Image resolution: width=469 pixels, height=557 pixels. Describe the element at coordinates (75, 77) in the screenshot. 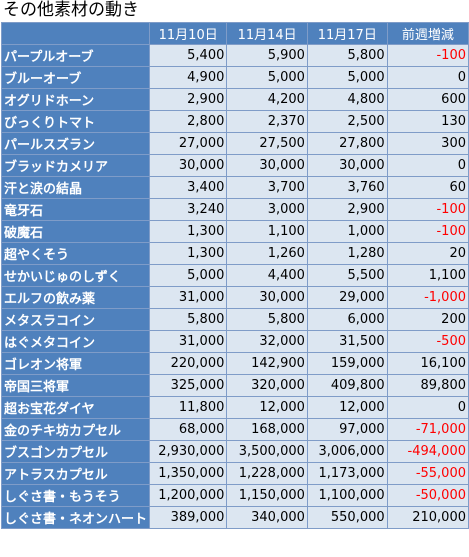

I see `material-name: ブルーオーブ` at that location.